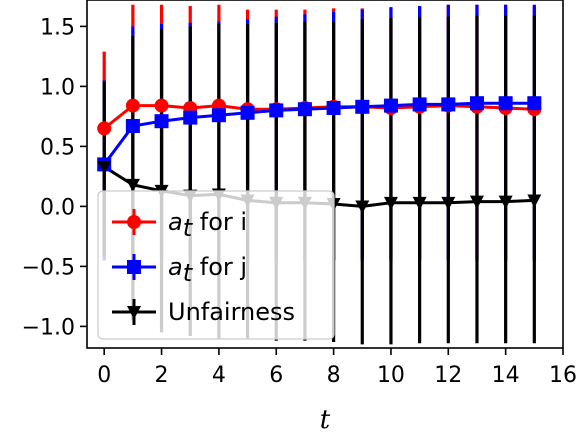 This screenshot has width=580, height=435. I want to click on legend-subscript-0: t, so click(188, 228).